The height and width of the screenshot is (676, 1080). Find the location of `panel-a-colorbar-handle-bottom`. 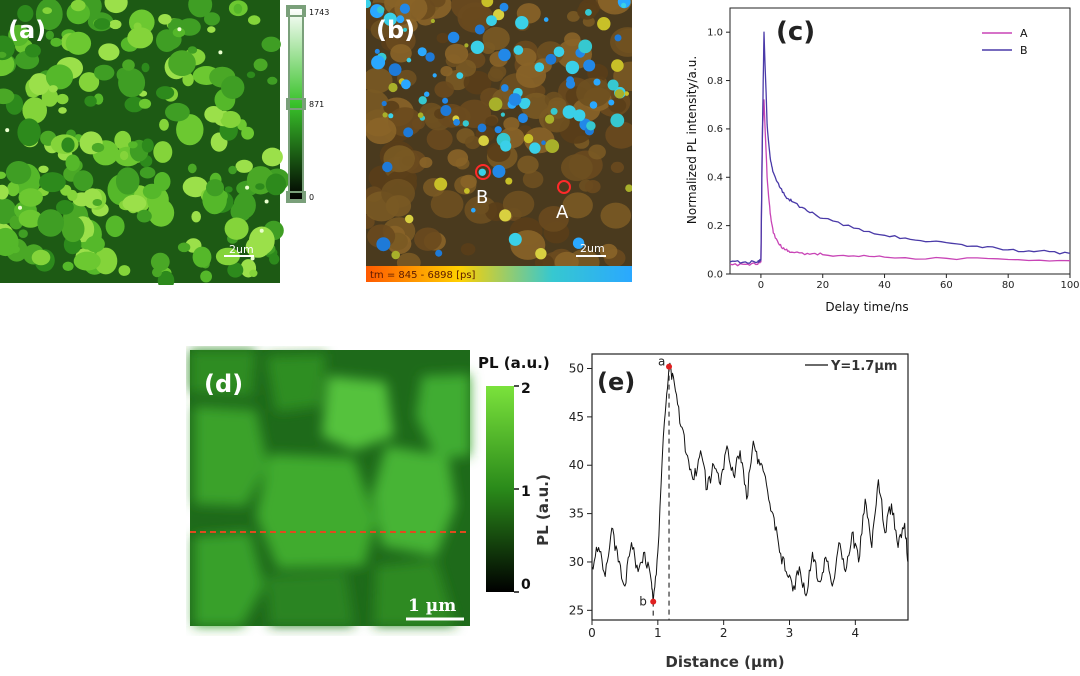

panel-a-colorbar-handle-bottom is located at coordinates (296, 197).